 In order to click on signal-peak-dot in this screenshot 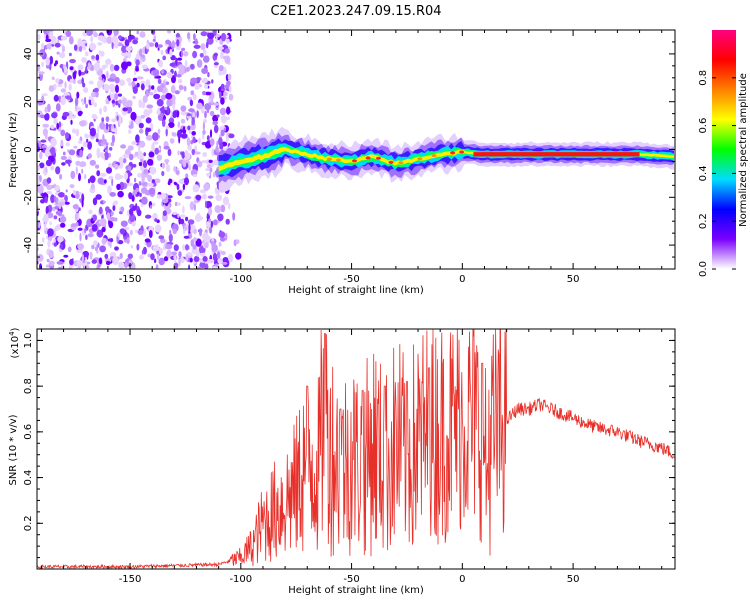, I will do `click(354, 161)`.